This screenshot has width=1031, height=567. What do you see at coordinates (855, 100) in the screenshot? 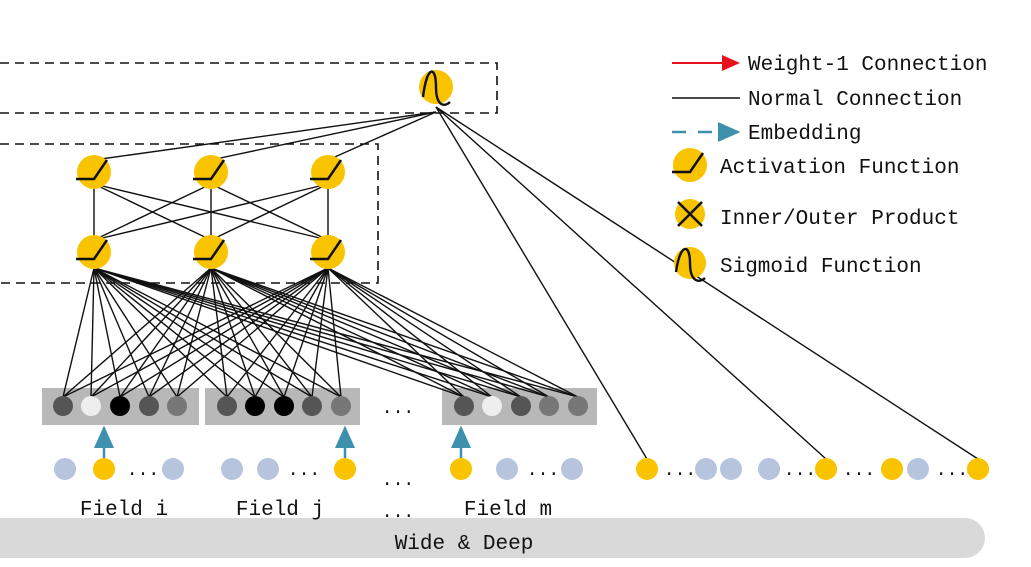
I see `legend-normal-label: Normal Connection` at bounding box center [855, 100].